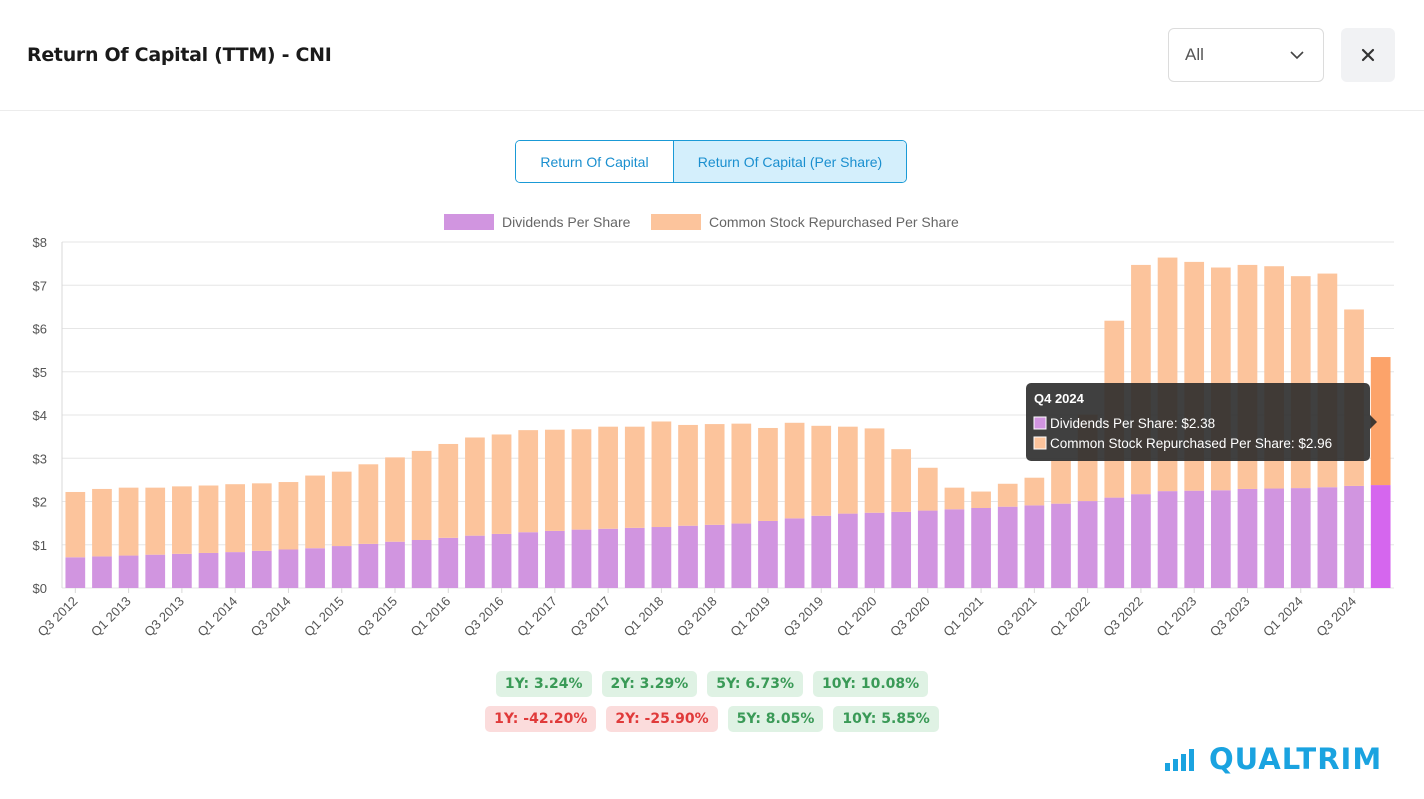  Describe the element at coordinates (1230, 617) in the screenshot. I see `x-tick-label: Q3 2023` at that location.